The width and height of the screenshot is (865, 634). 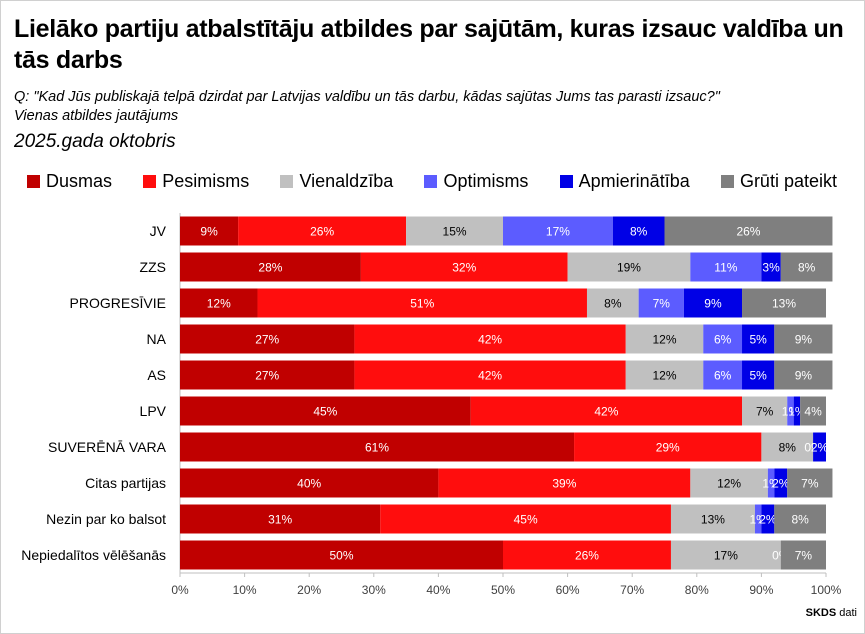 I want to click on data-label: 29%, so click(x=668, y=448).